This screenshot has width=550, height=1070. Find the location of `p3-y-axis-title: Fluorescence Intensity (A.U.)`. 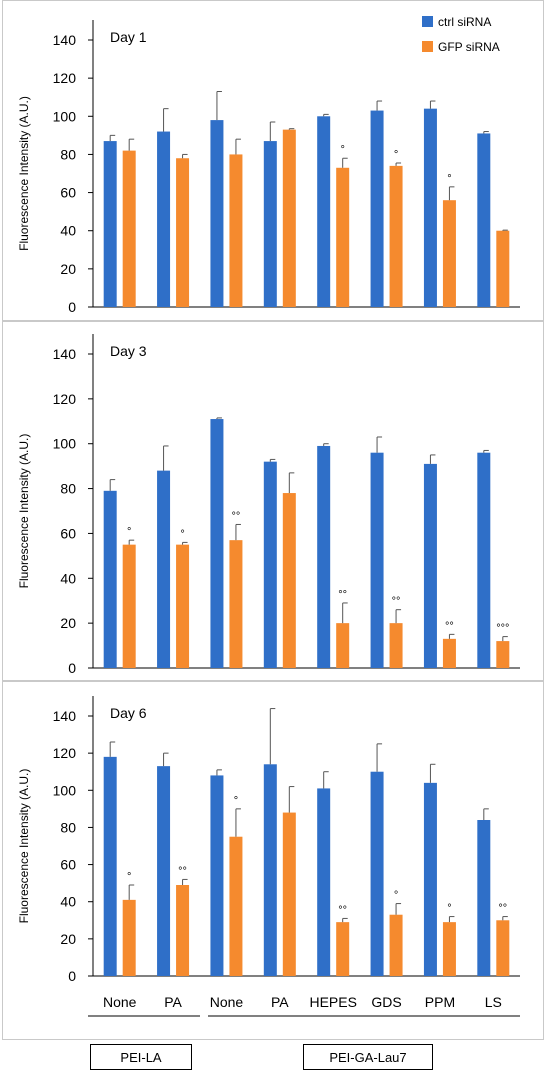

p3-y-axis-title: Fluorescence Intensity (A.U.) is located at coordinates (24, 846).